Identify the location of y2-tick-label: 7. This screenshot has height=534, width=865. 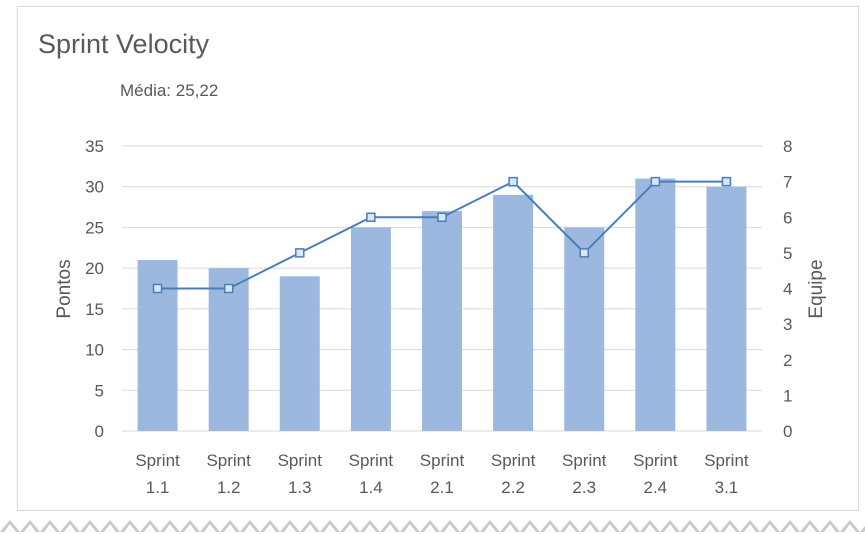
(787, 182).